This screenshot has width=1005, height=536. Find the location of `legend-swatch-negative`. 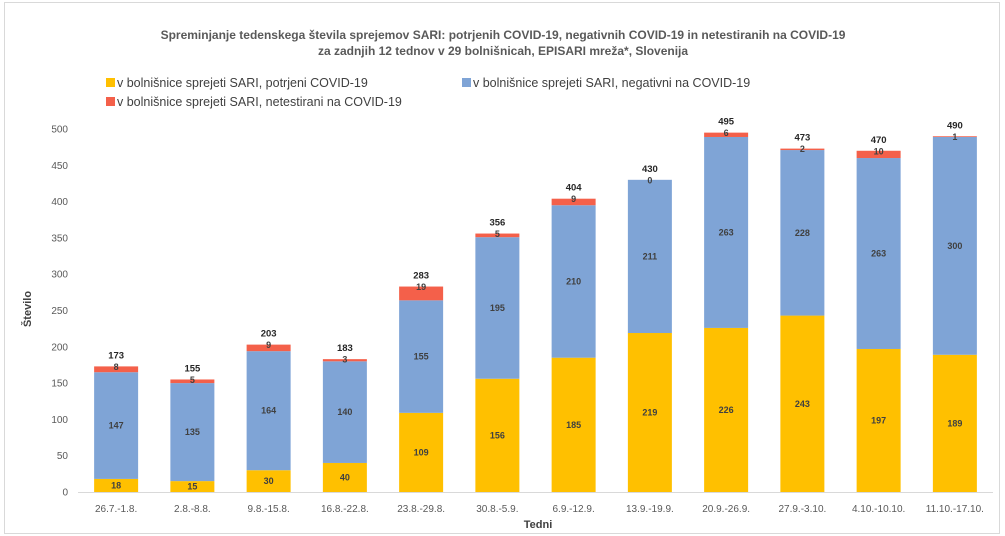

legend-swatch-negative is located at coordinates (466, 82).